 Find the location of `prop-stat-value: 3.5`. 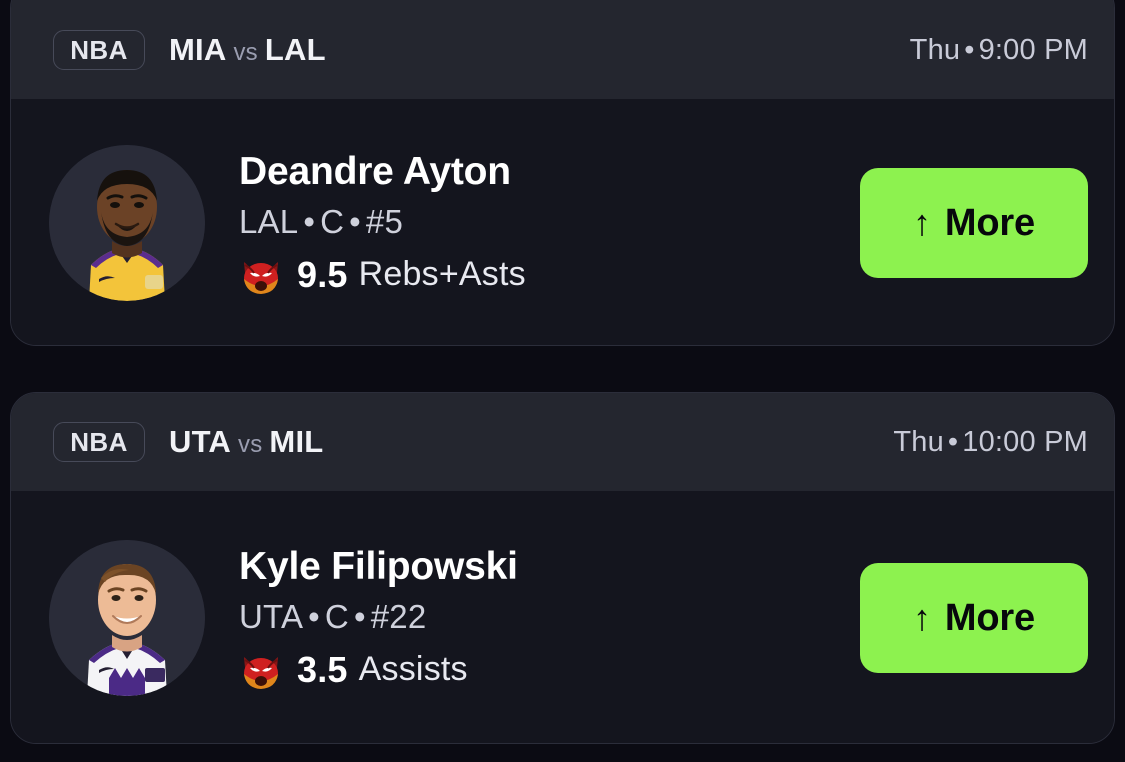

prop-stat-value: 3.5 is located at coordinates (322, 669).